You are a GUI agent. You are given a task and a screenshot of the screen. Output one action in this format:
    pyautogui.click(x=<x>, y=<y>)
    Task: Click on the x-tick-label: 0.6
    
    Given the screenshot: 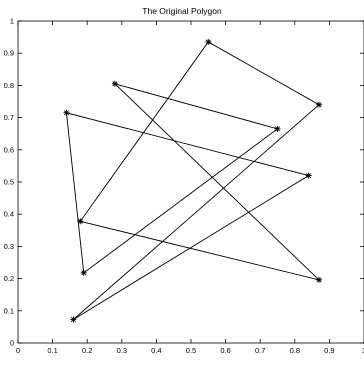 What is the action you would take?
    pyautogui.click(x=225, y=350)
    